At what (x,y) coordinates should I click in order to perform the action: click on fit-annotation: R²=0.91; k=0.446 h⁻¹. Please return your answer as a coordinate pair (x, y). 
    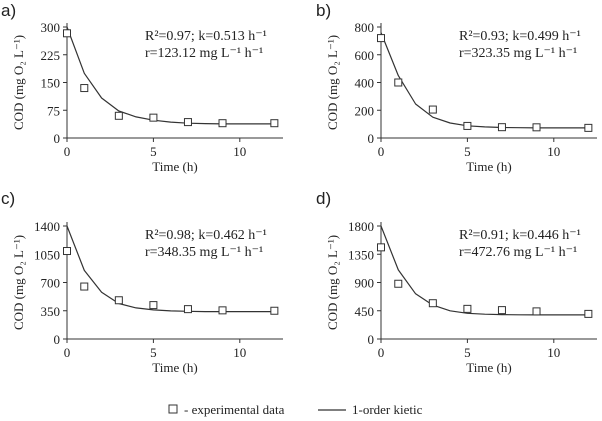
    Looking at the image, I should click on (520, 235).